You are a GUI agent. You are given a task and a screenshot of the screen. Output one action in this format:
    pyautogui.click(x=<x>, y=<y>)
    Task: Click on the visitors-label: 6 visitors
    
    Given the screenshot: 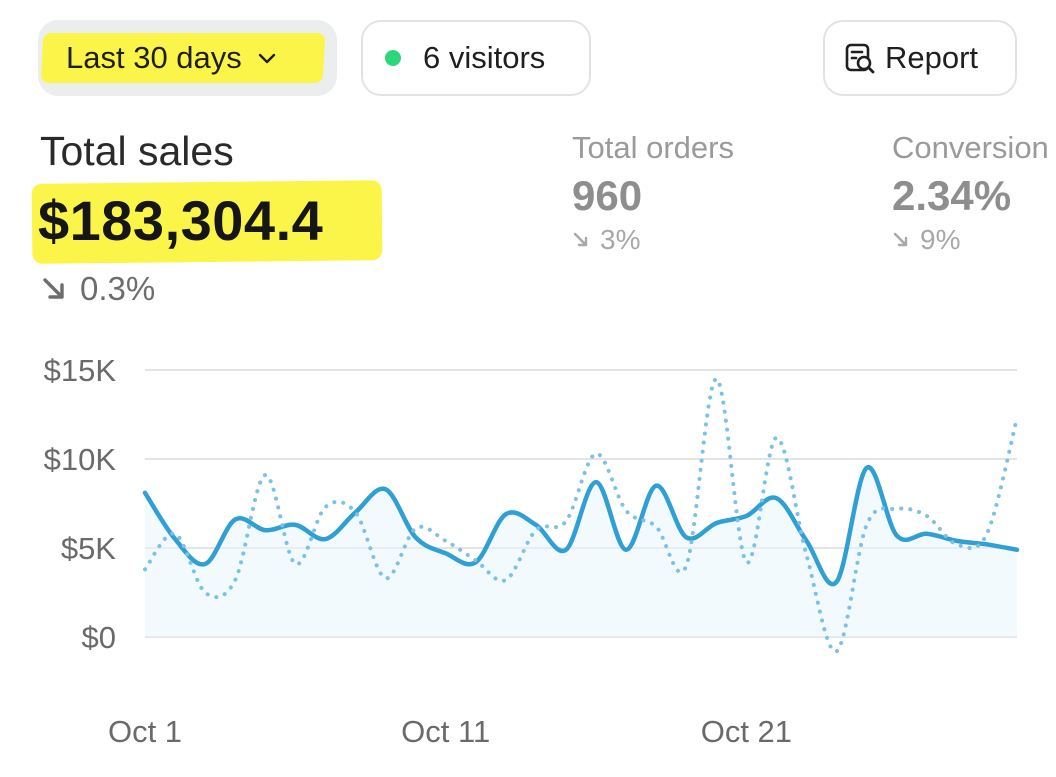 What is the action you would take?
    pyautogui.click(x=484, y=57)
    